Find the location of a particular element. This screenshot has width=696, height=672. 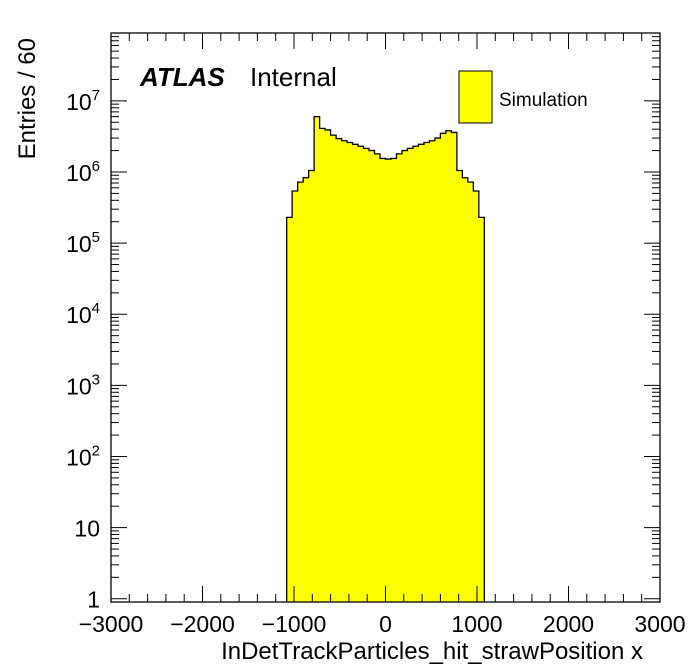

x-tick-labels: −3000 −2000 −1000 0 1000 2000 3000 is located at coordinates (382, 624).